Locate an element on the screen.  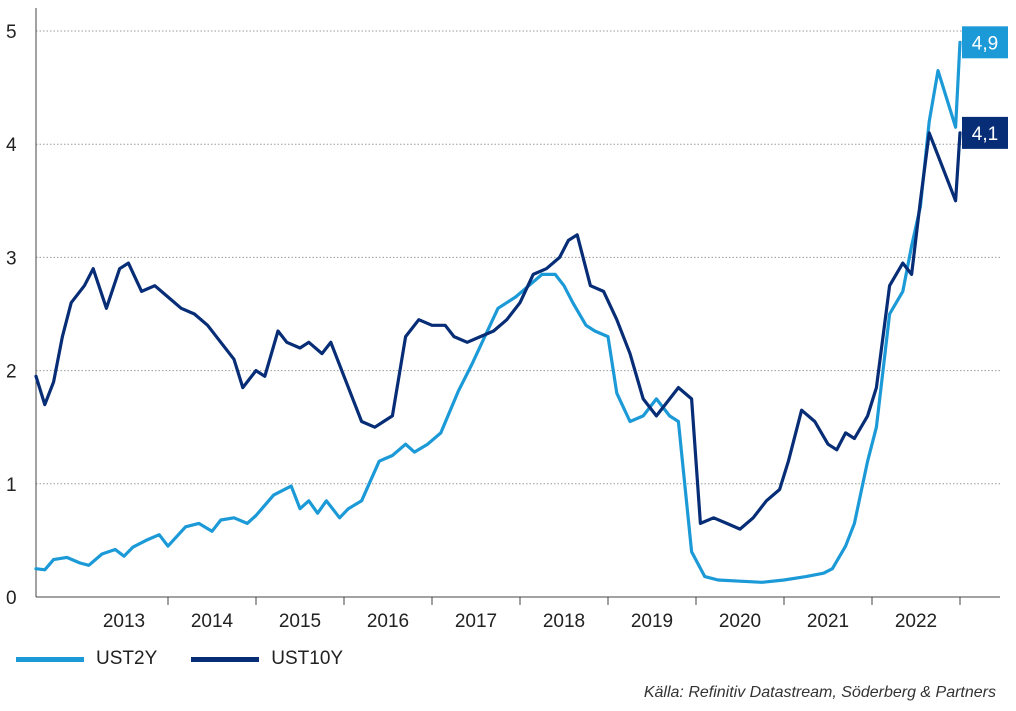
end-labels: 4,9 4,1 is located at coordinates (985, 87).